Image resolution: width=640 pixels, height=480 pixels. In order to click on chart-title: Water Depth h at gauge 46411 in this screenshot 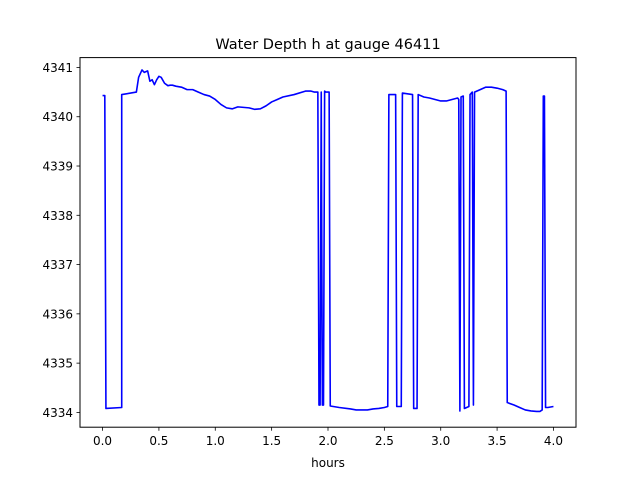, I will do `click(327, 45)`.